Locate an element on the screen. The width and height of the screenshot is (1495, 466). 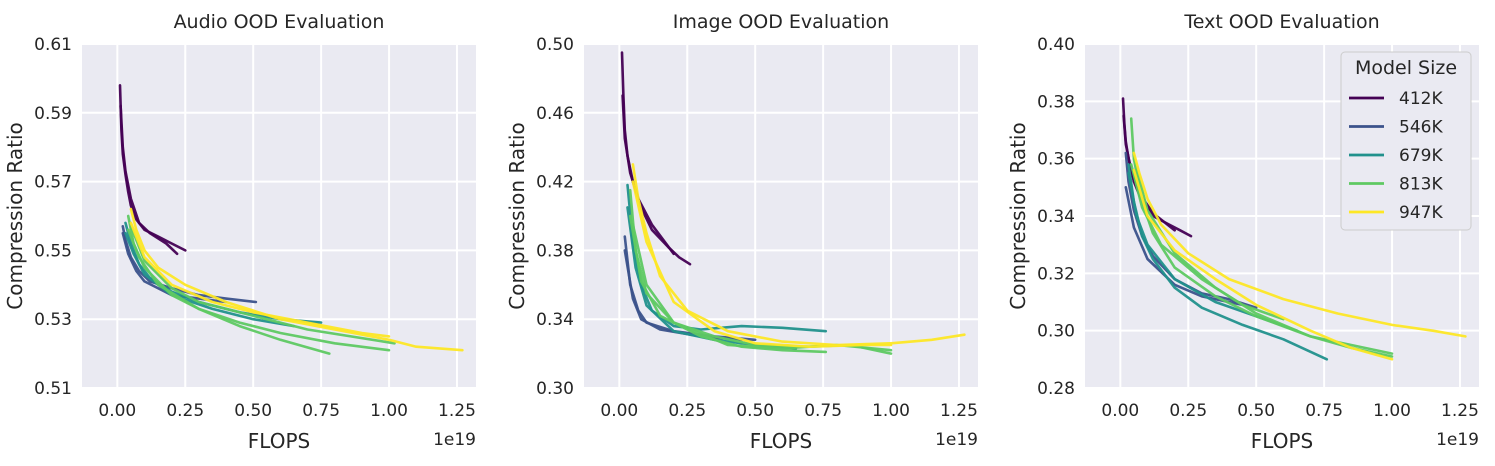
y-tick-label: 0.32 is located at coordinates (1056, 274).